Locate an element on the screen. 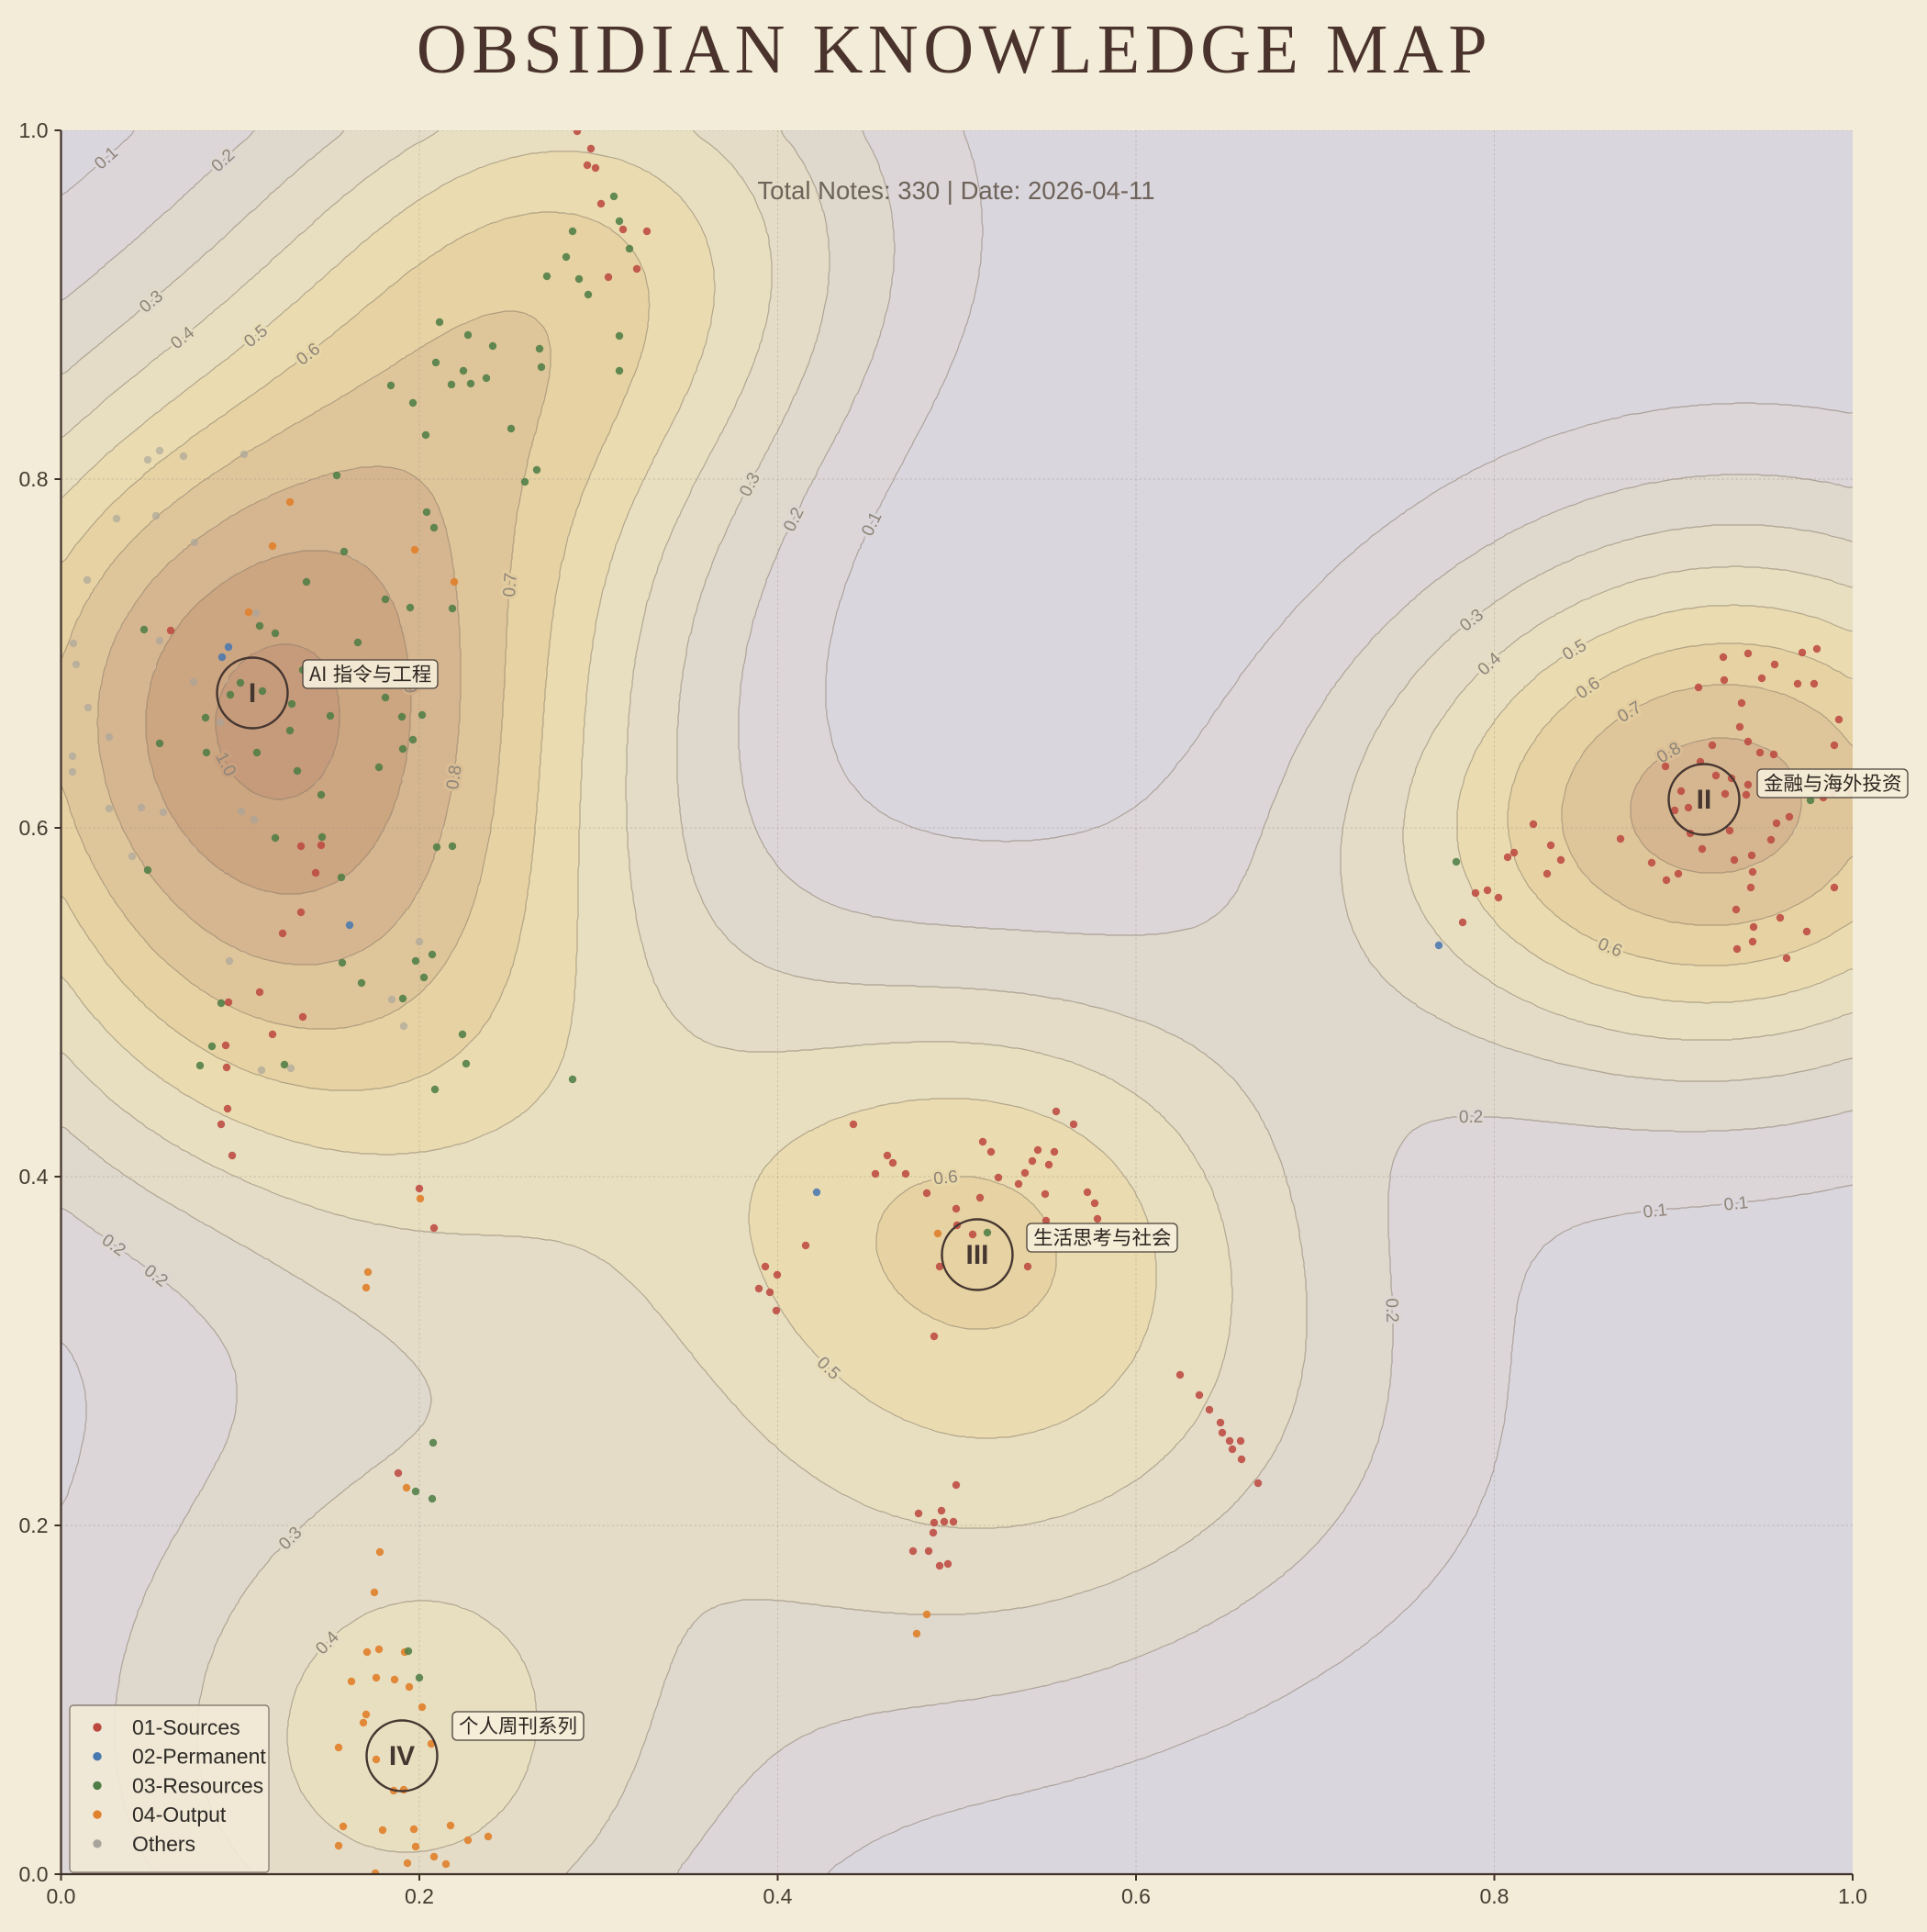 The image size is (1927, 1932). svg-text: II is located at coordinates (1704, 800).